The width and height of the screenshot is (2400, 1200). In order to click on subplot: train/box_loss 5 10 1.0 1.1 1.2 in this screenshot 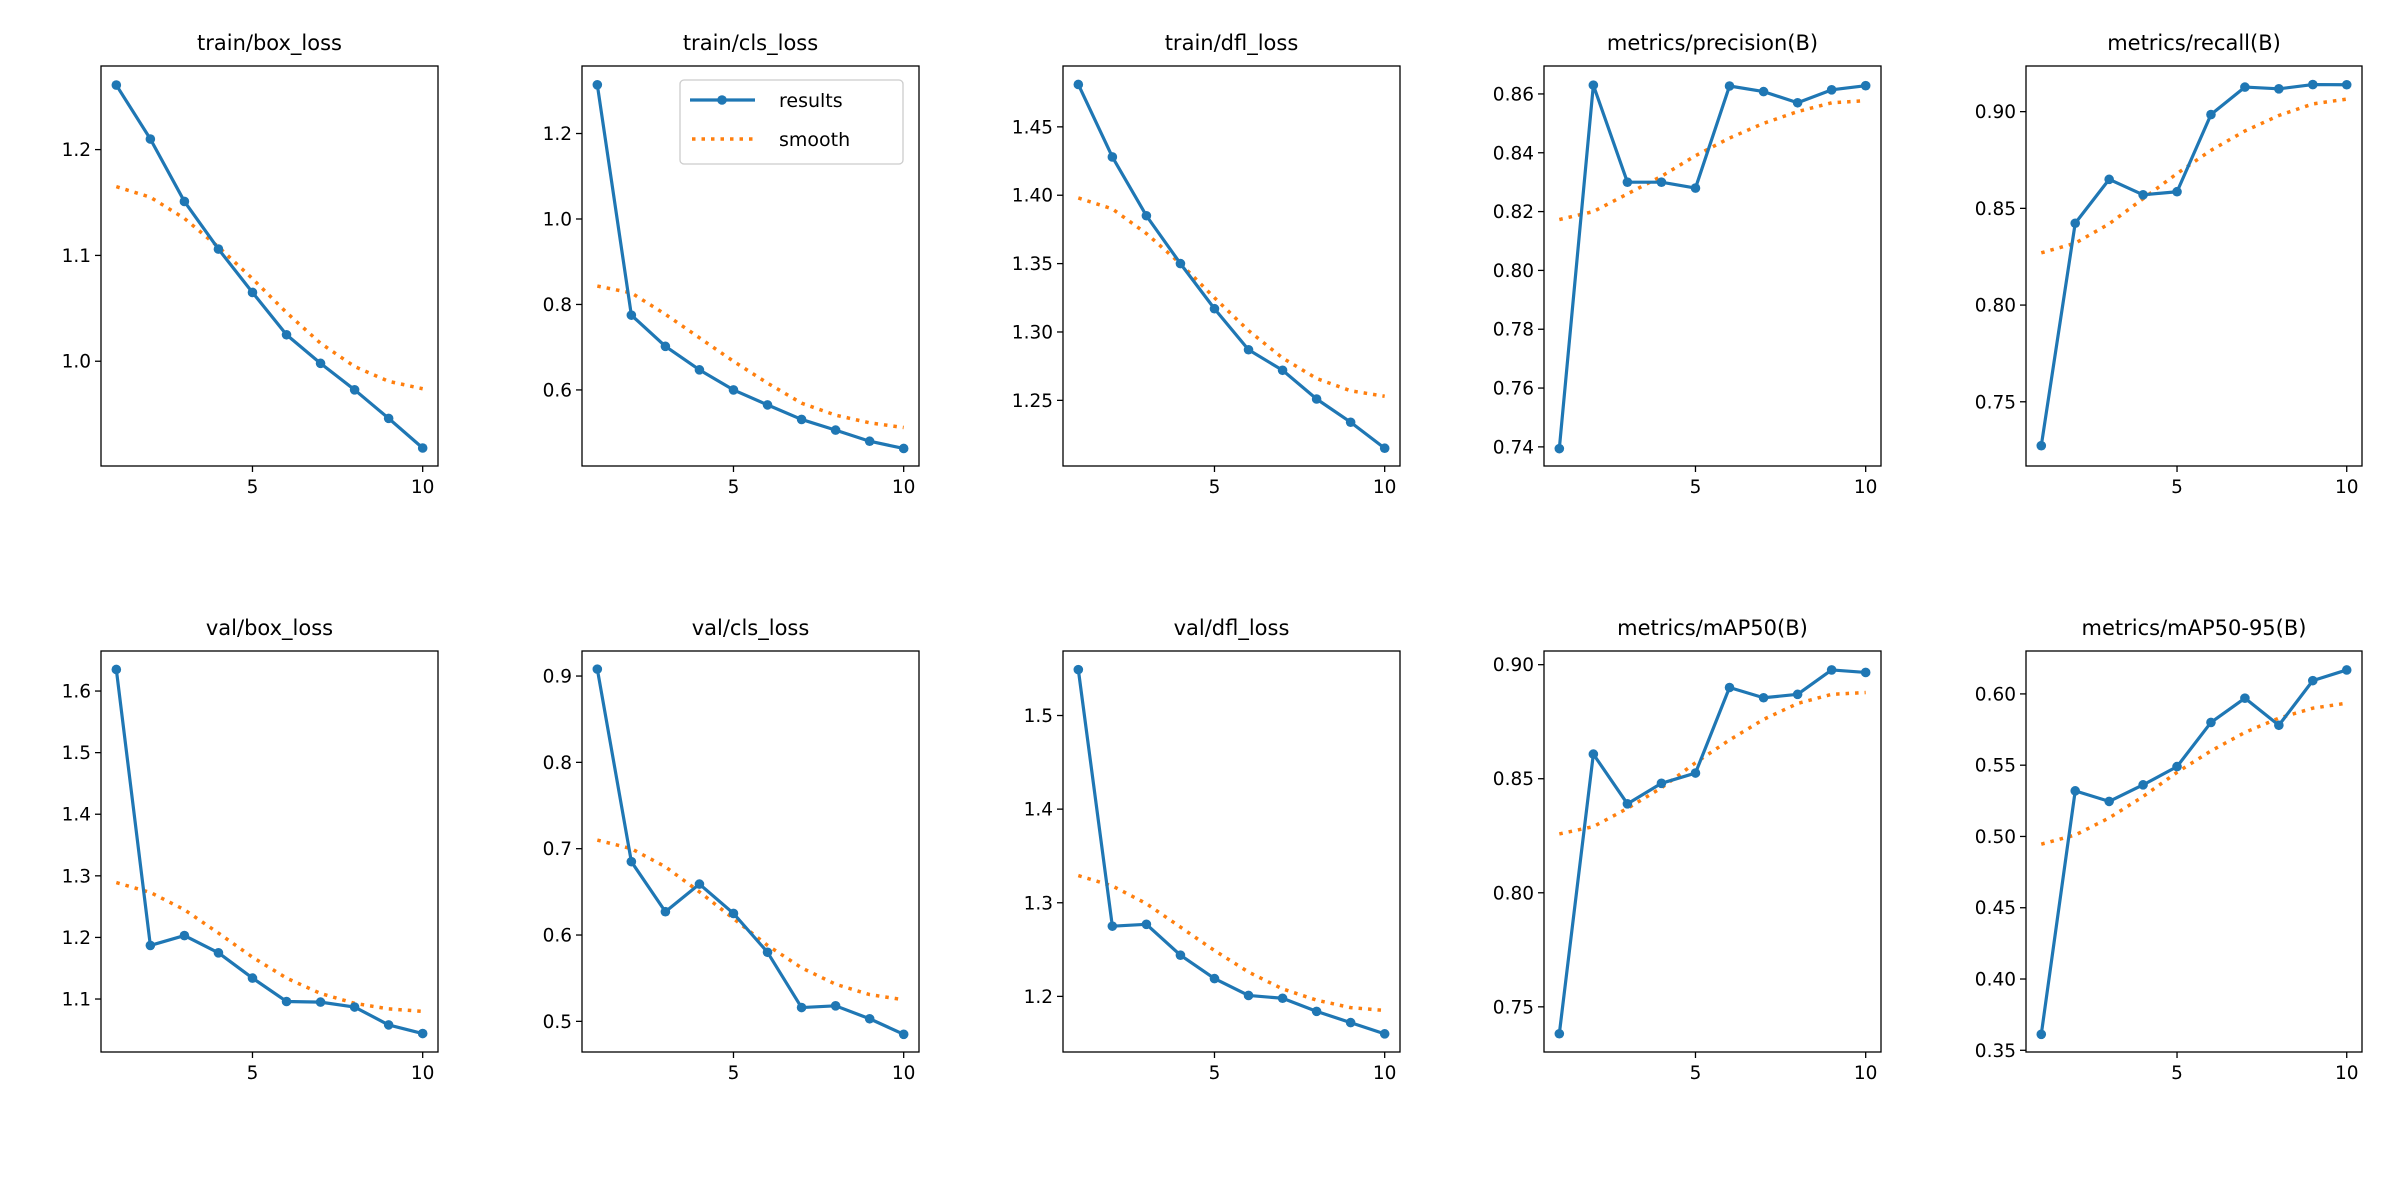, I will do `click(250, 264)`.